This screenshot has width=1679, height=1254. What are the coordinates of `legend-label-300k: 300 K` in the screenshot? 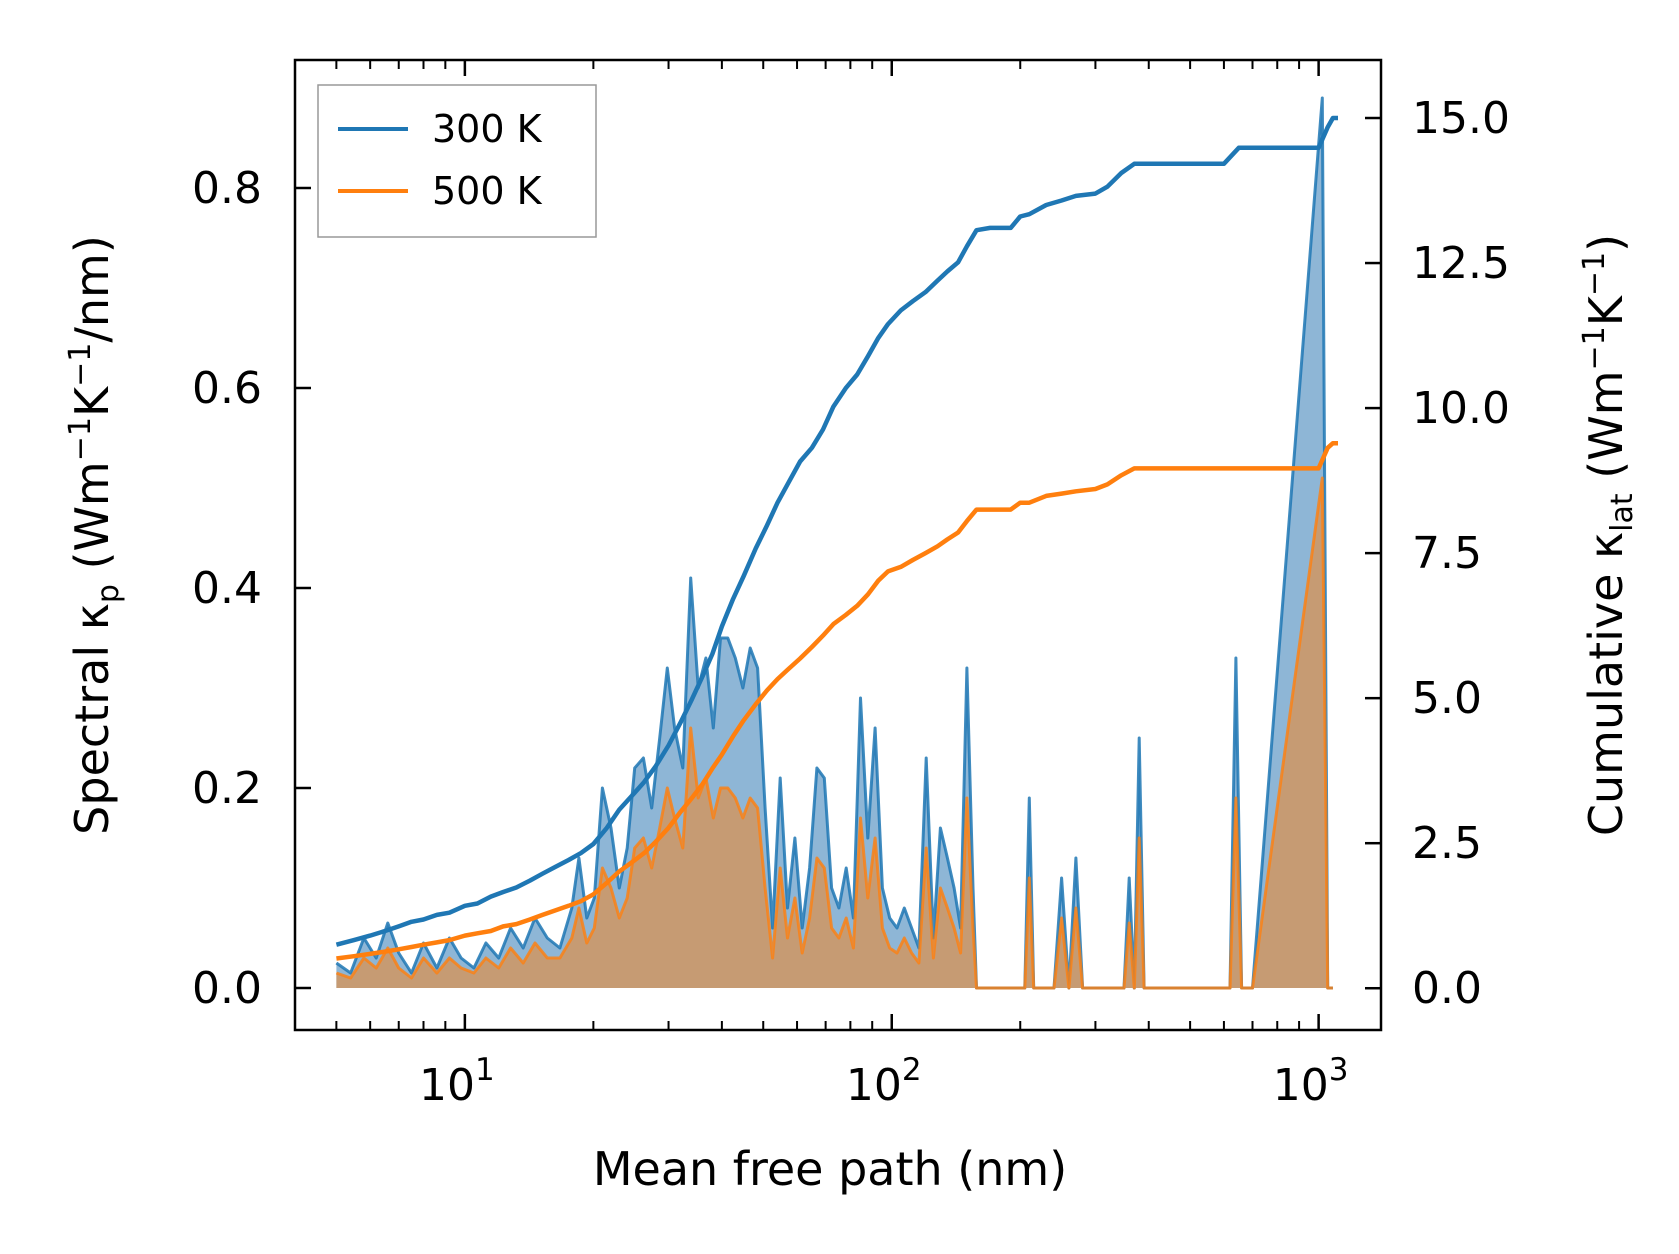 It's located at (487, 129).